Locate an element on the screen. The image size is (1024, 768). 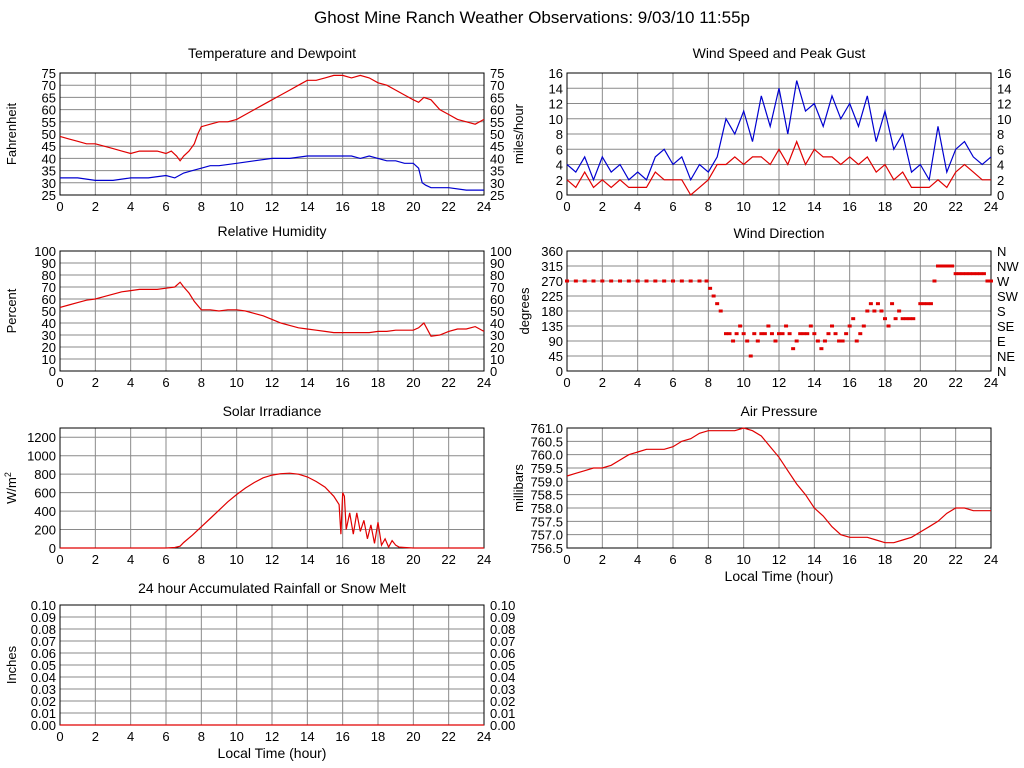
x-tick-label: 2 is located at coordinates (602, 382).